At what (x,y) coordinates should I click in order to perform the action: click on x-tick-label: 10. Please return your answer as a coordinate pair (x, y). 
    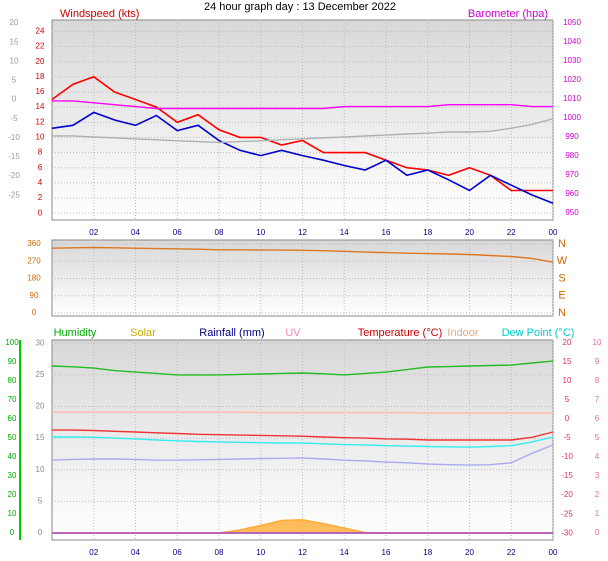
    Looking at the image, I should click on (260, 552).